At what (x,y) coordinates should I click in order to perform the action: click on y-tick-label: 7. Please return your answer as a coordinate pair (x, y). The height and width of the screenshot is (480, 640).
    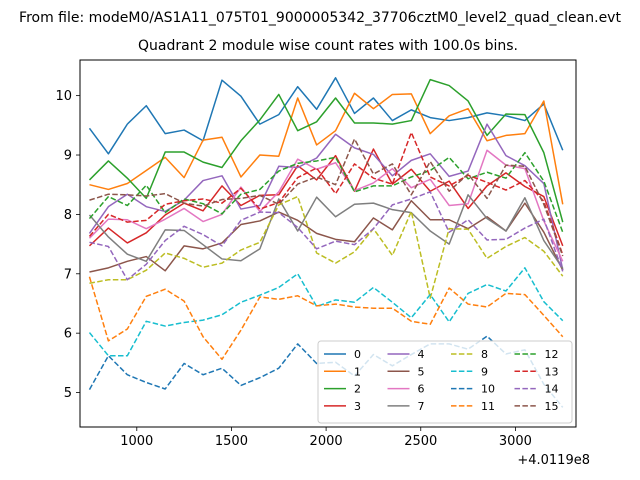
    Looking at the image, I should click on (68, 274).